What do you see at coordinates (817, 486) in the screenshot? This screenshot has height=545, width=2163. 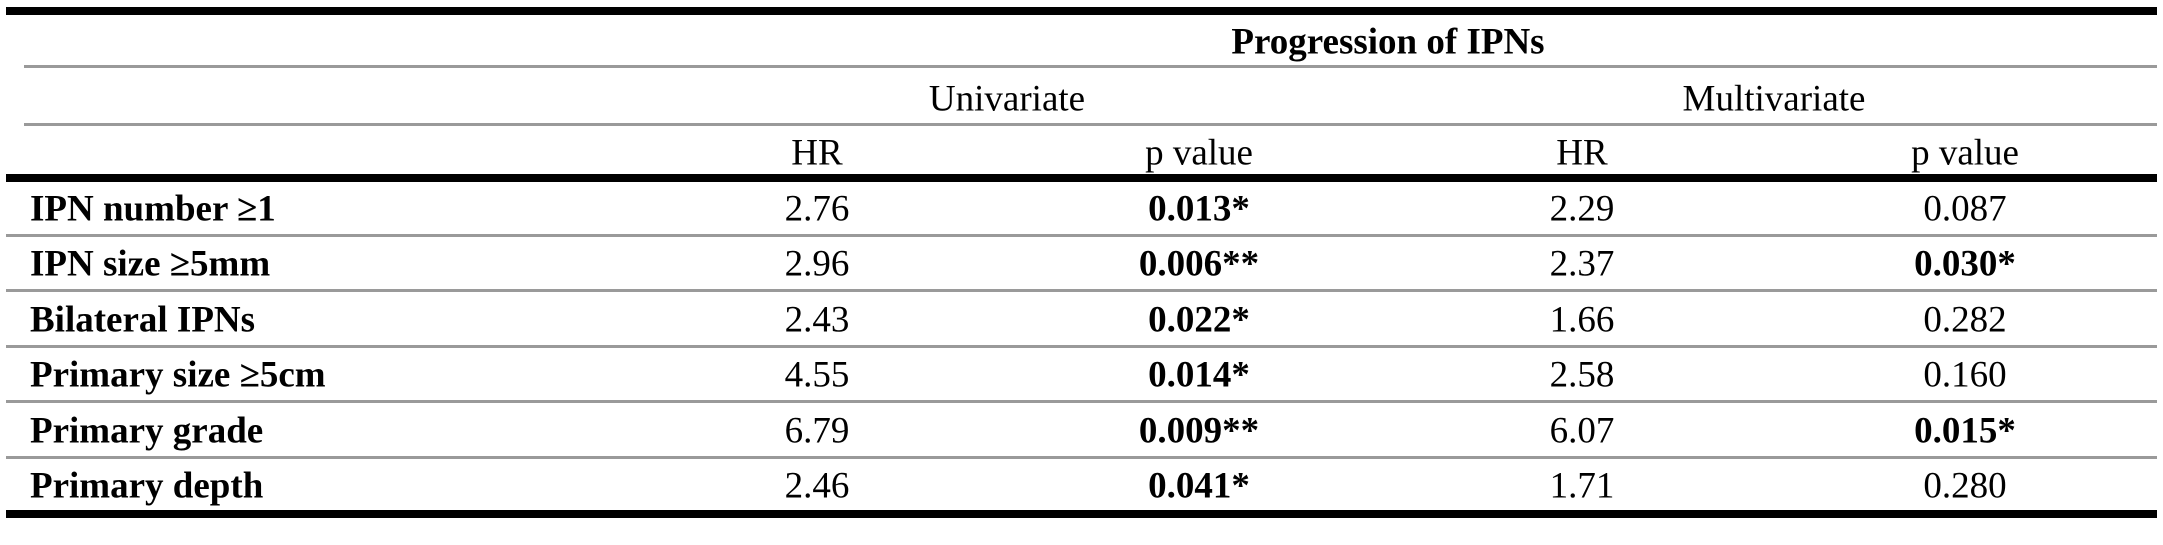 I see `cell: 2.46` at bounding box center [817, 486].